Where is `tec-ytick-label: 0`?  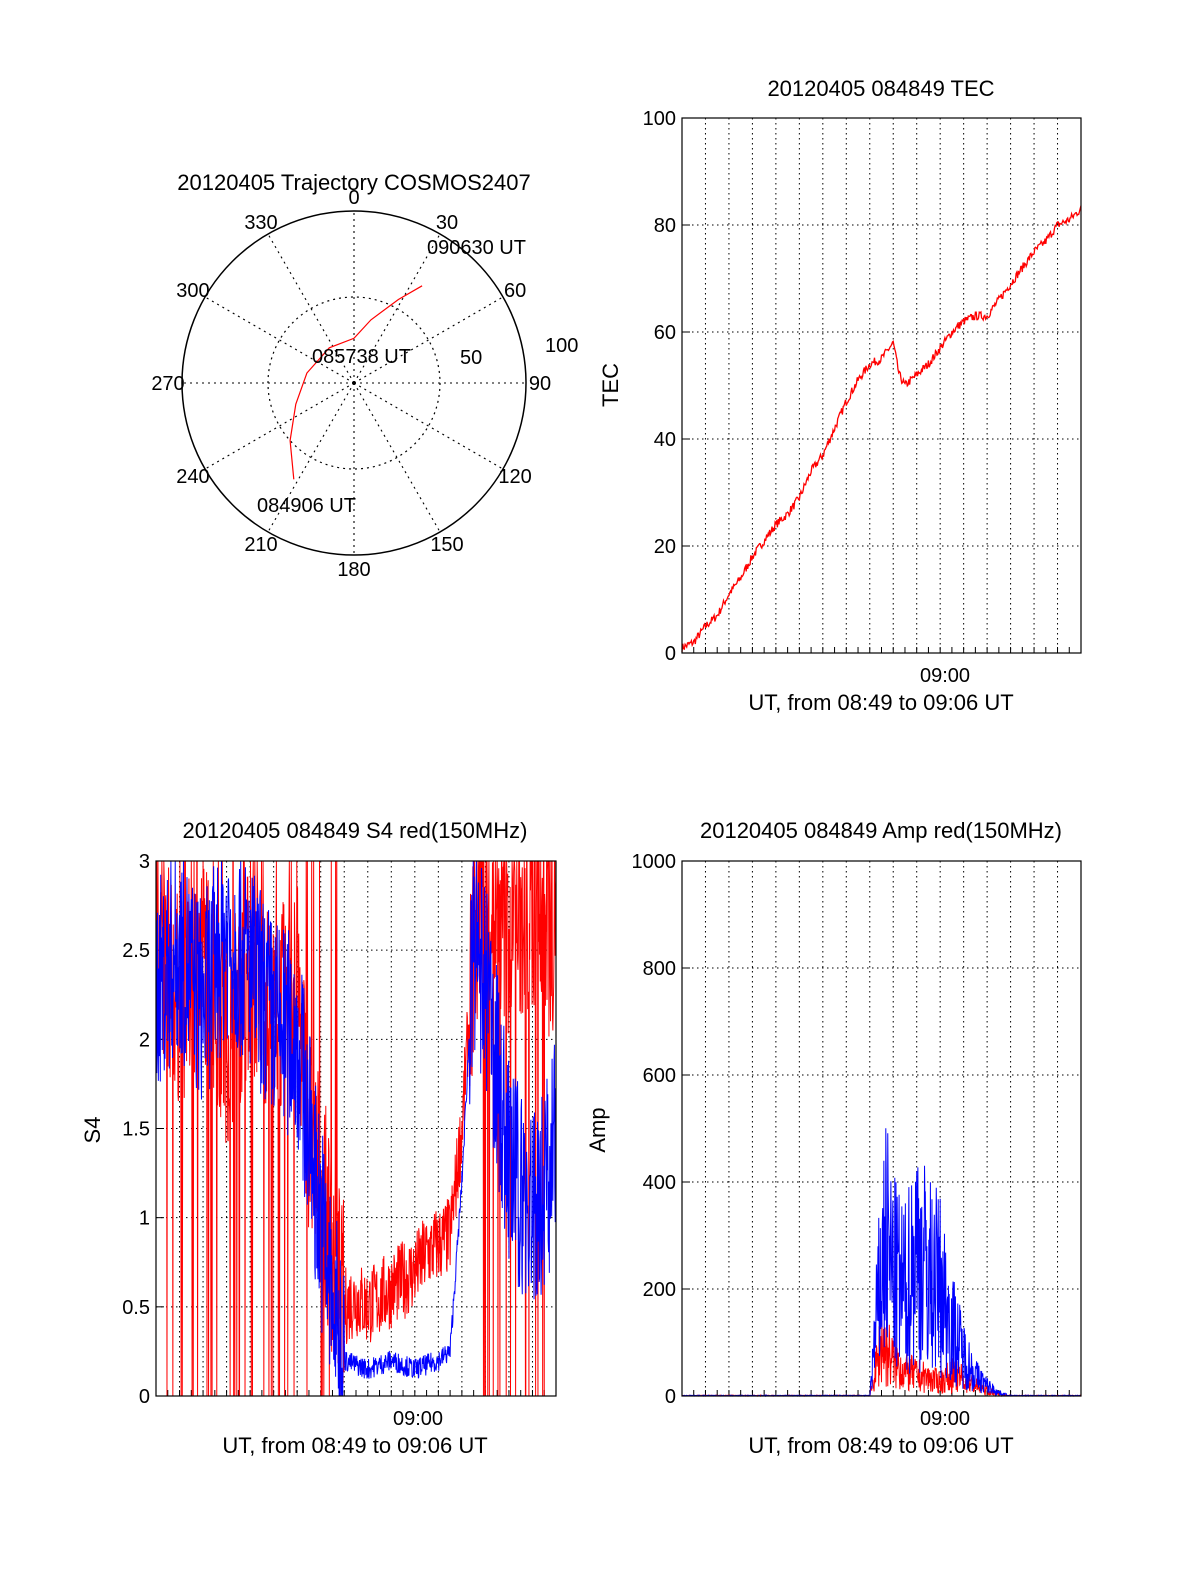 tec-ytick-label: 0 is located at coordinates (670, 654).